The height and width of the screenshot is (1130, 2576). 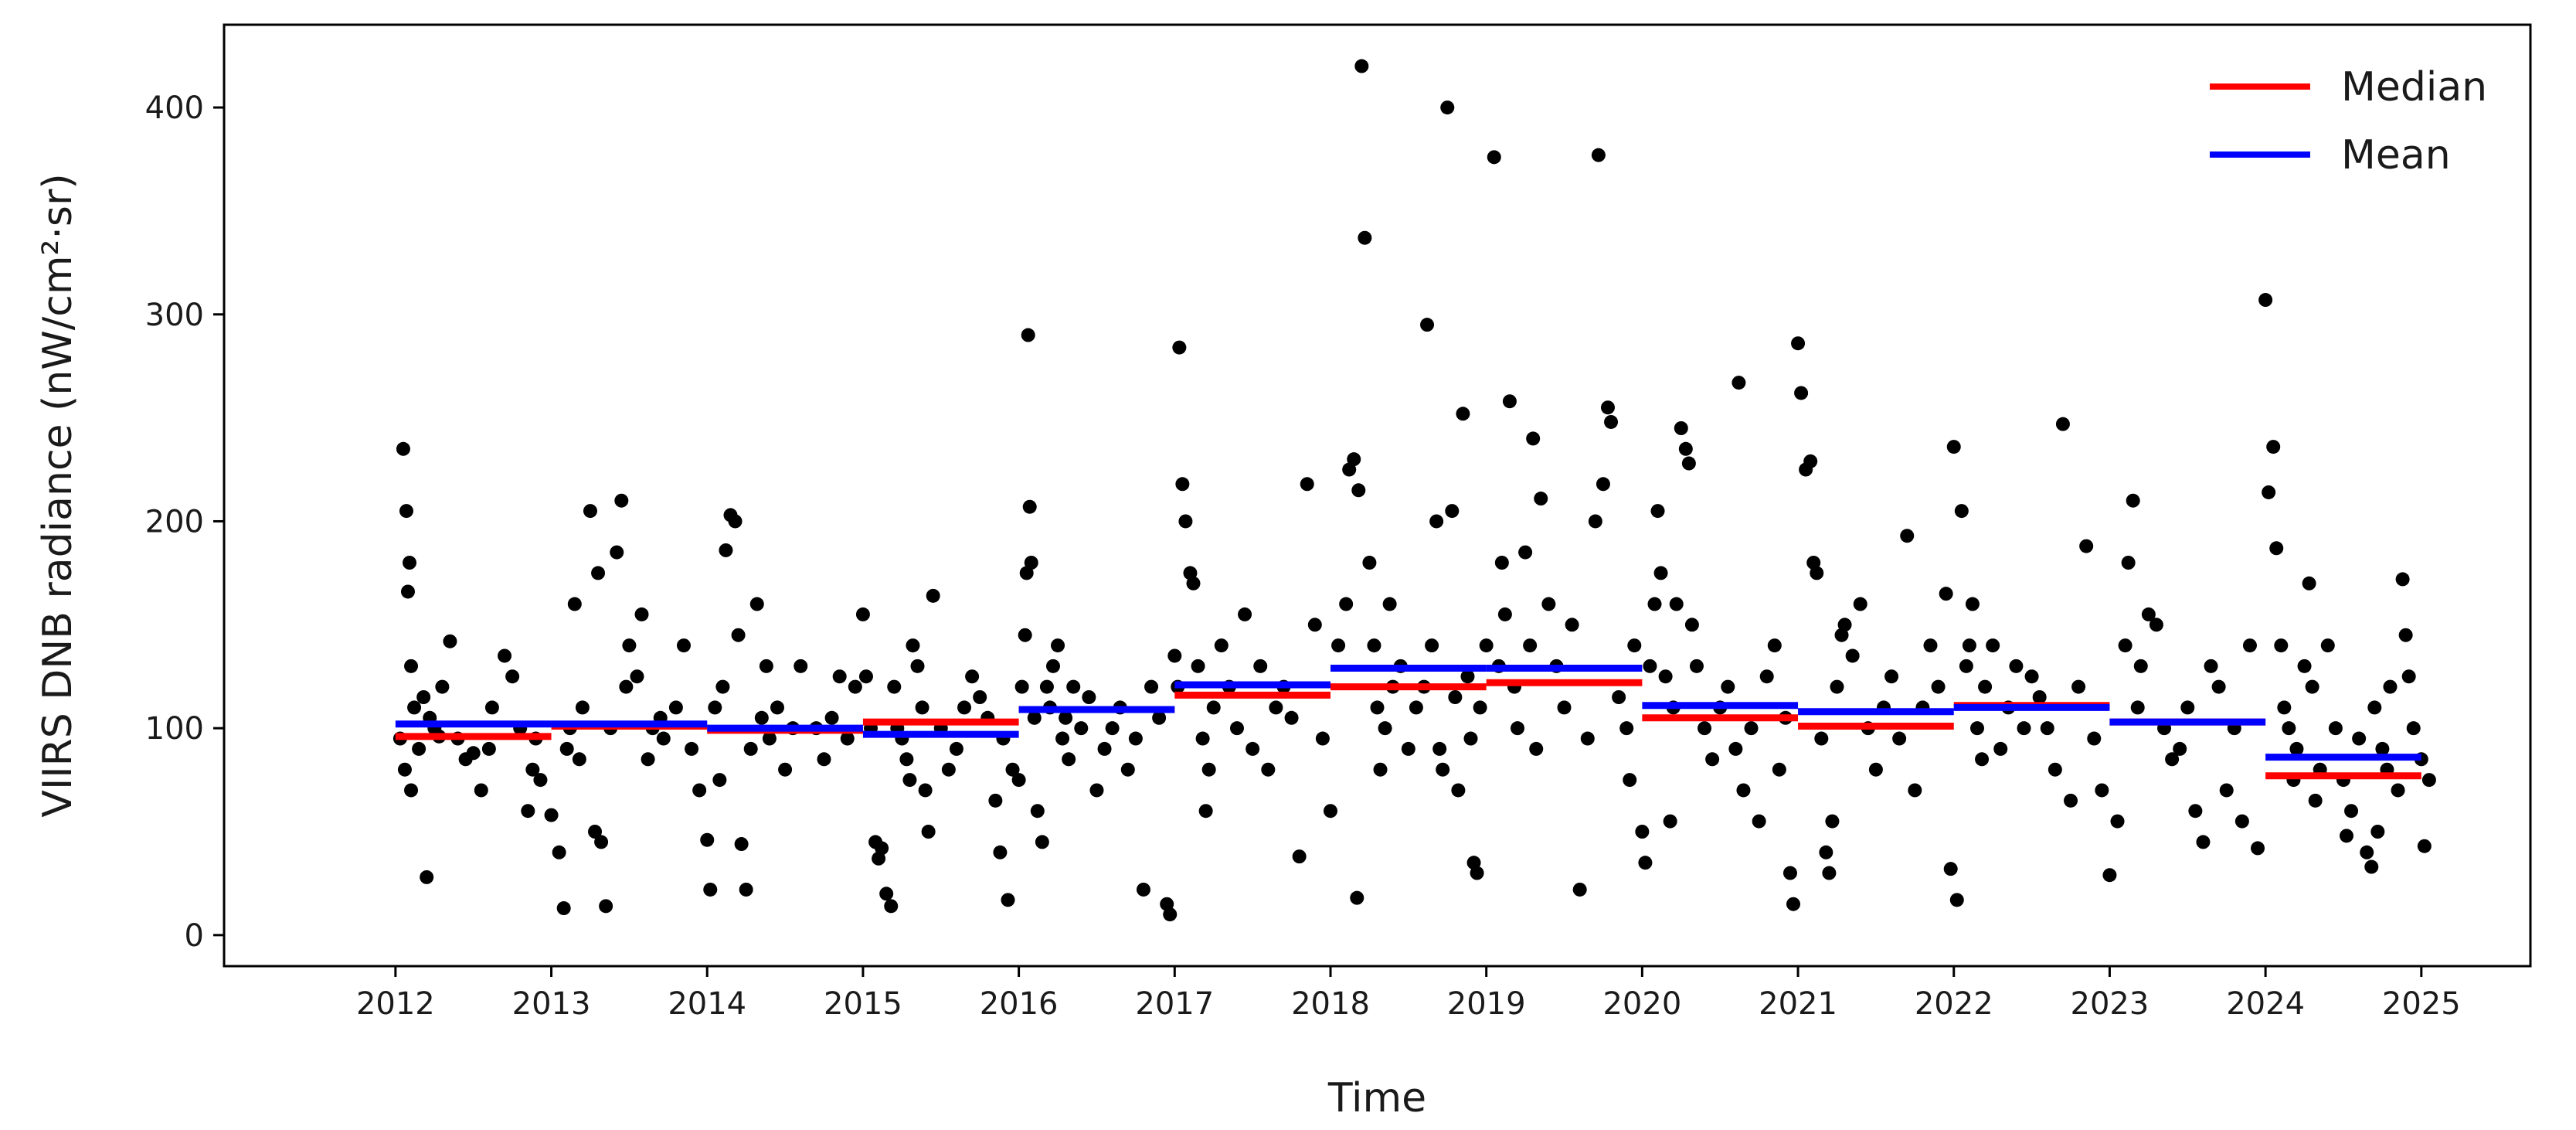 What do you see at coordinates (1954, 1004) in the screenshot?
I see `x-tick-label: 2022` at bounding box center [1954, 1004].